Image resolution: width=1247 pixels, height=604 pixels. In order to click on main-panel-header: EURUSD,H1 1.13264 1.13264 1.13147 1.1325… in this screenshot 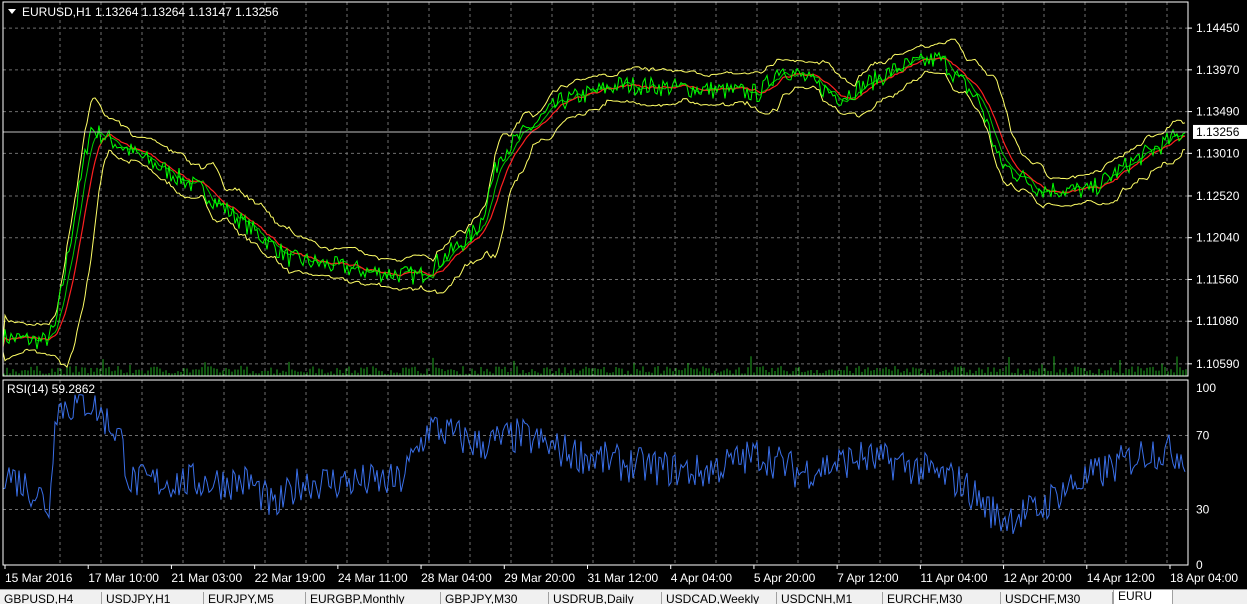, I will do `click(143, 12)`.